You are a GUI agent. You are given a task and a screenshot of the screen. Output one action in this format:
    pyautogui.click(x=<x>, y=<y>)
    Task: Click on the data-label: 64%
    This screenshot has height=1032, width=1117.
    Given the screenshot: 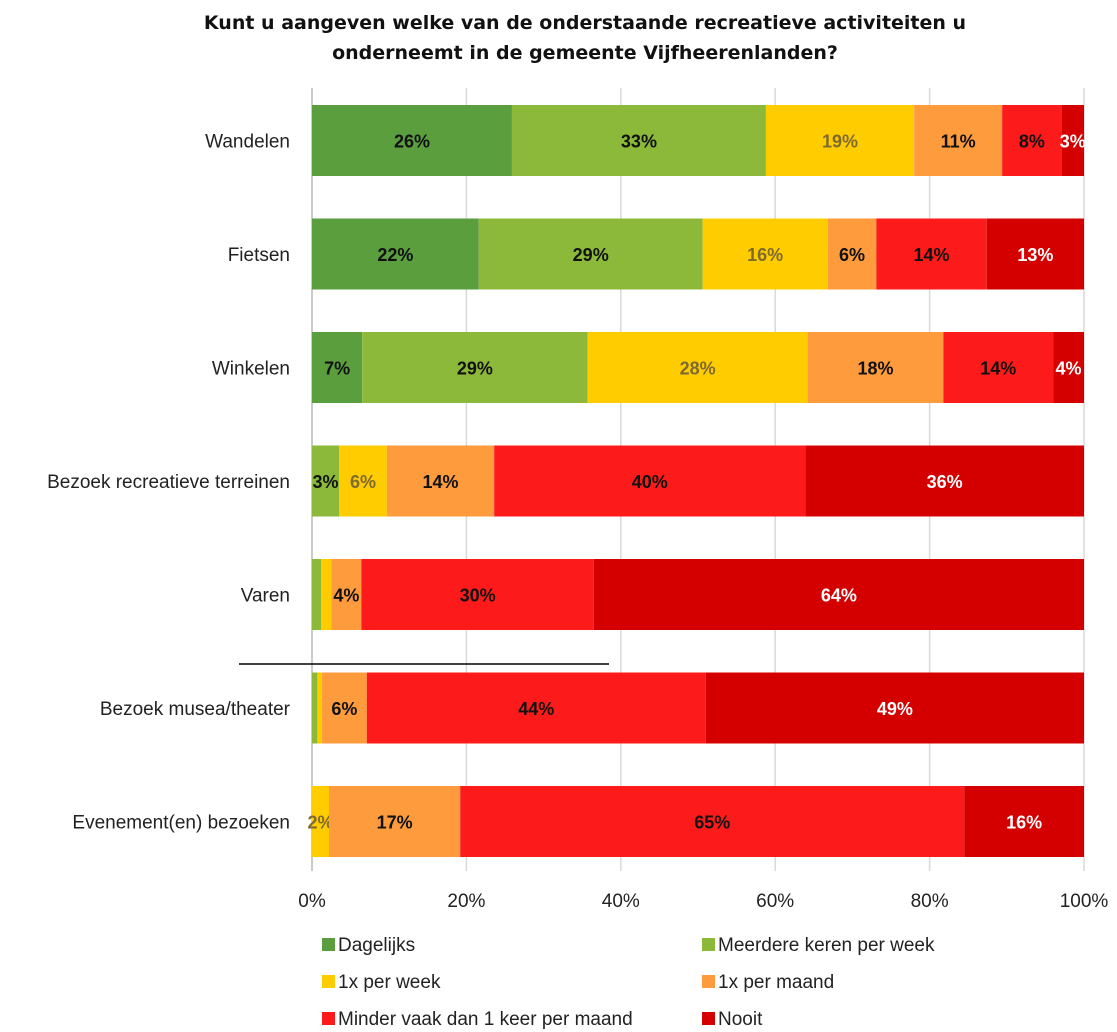 What is the action you would take?
    pyautogui.click(x=839, y=596)
    